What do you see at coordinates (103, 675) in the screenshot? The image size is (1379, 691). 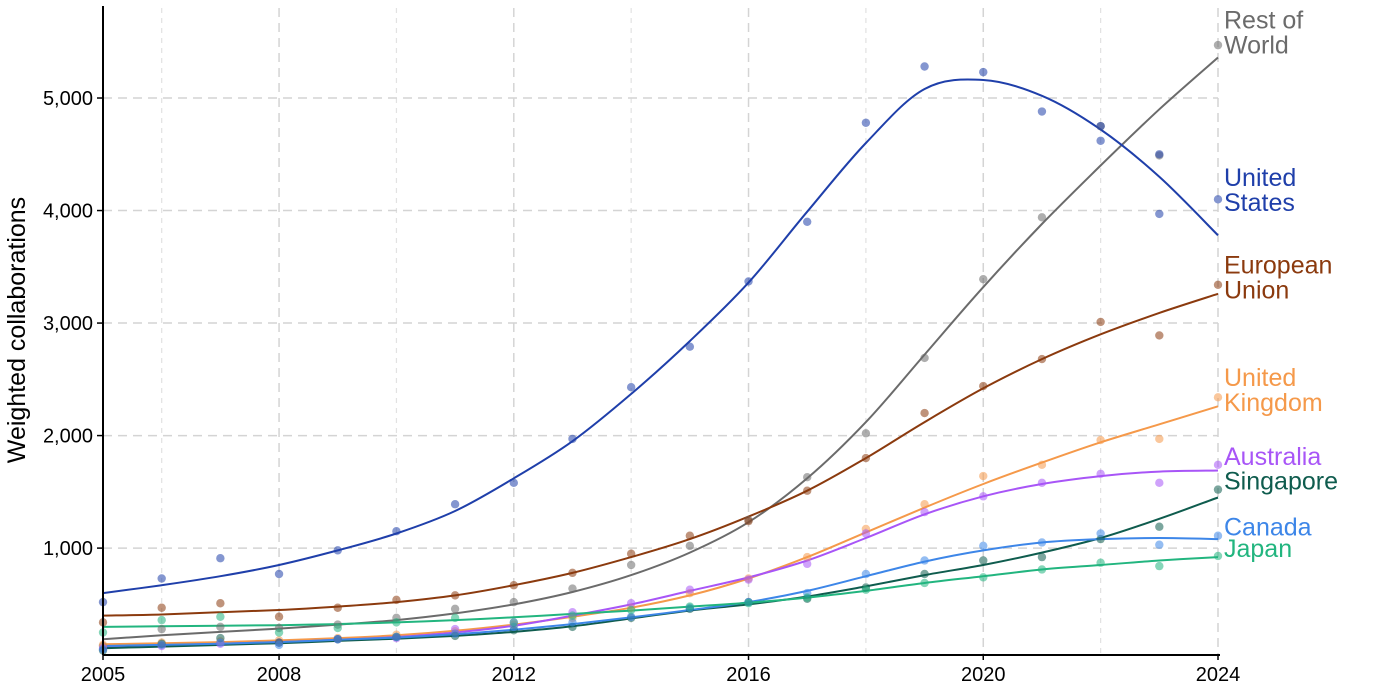 I see `x-tick-label-2005: 2005` at bounding box center [103, 675].